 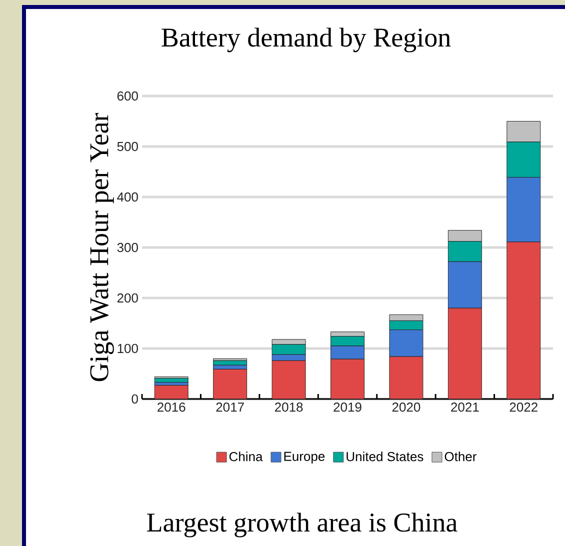 What do you see at coordinates (348, 407) in the screenshot?
I see `x-tick-label: 2019` at bounding box center [348, 407].